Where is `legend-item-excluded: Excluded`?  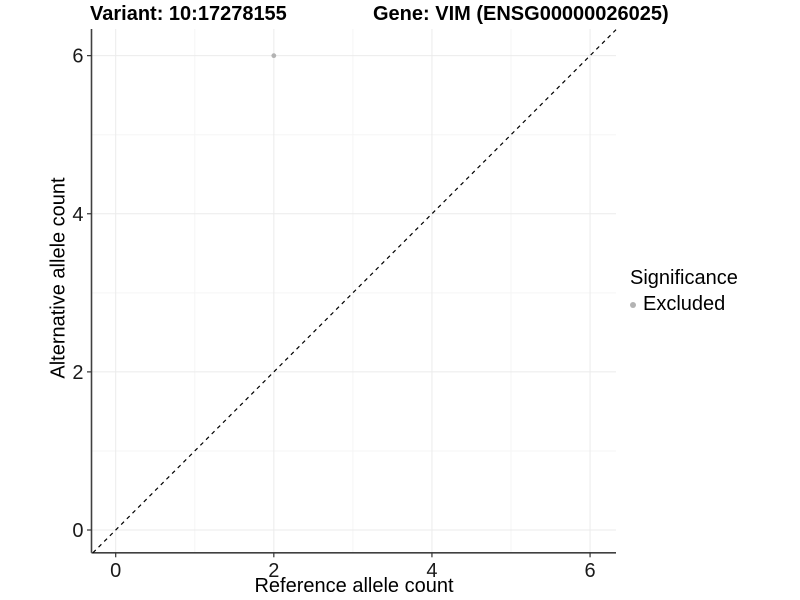 legend-item-excluded: Excluded is located at coordinates (684, 304).